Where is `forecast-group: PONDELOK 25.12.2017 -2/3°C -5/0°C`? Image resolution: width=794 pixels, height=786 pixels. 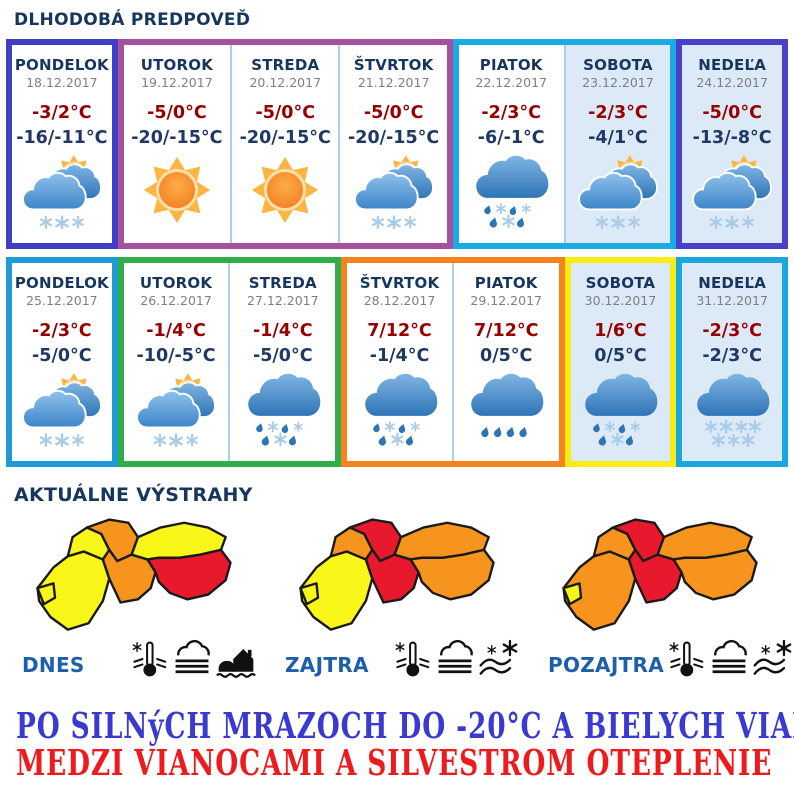 forecast-group: PONDELOK 25.12.2017 -2/3°C -5/0°C is located at coordinates (62, 362).